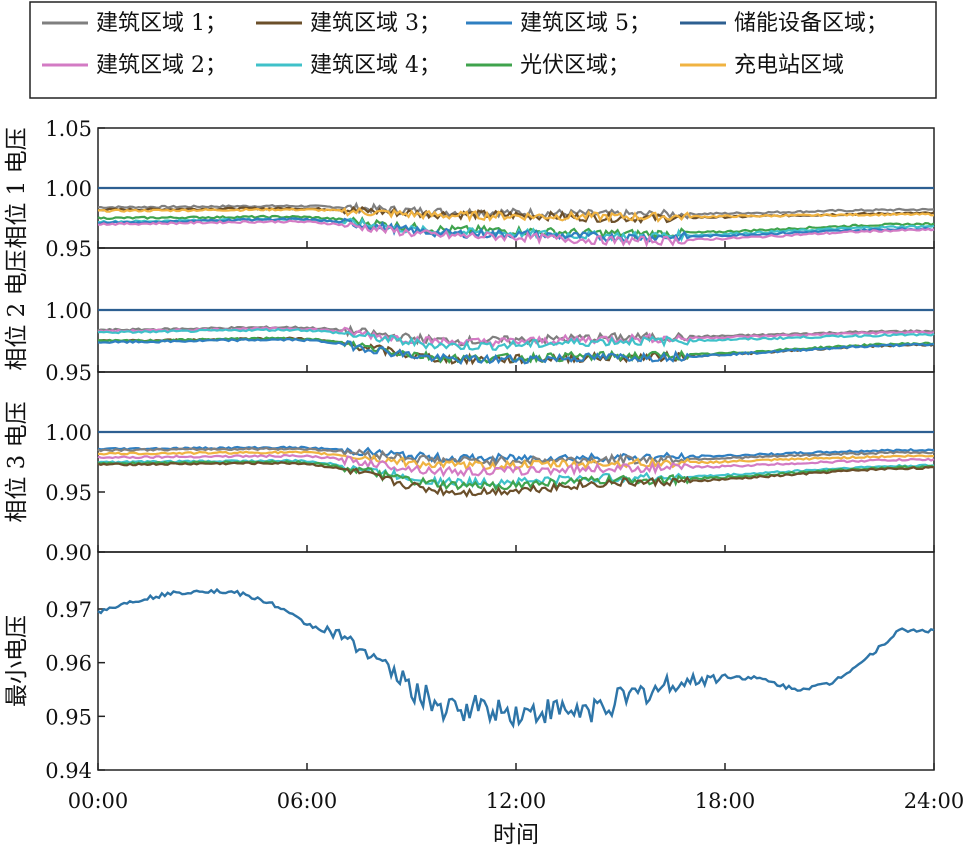 This screenshot has height=852, width=969. What do you see at coordinates (811, 23) in the screenshot?
I see `legend-label: 储能设备区域；` at bounding box center [811, 23].